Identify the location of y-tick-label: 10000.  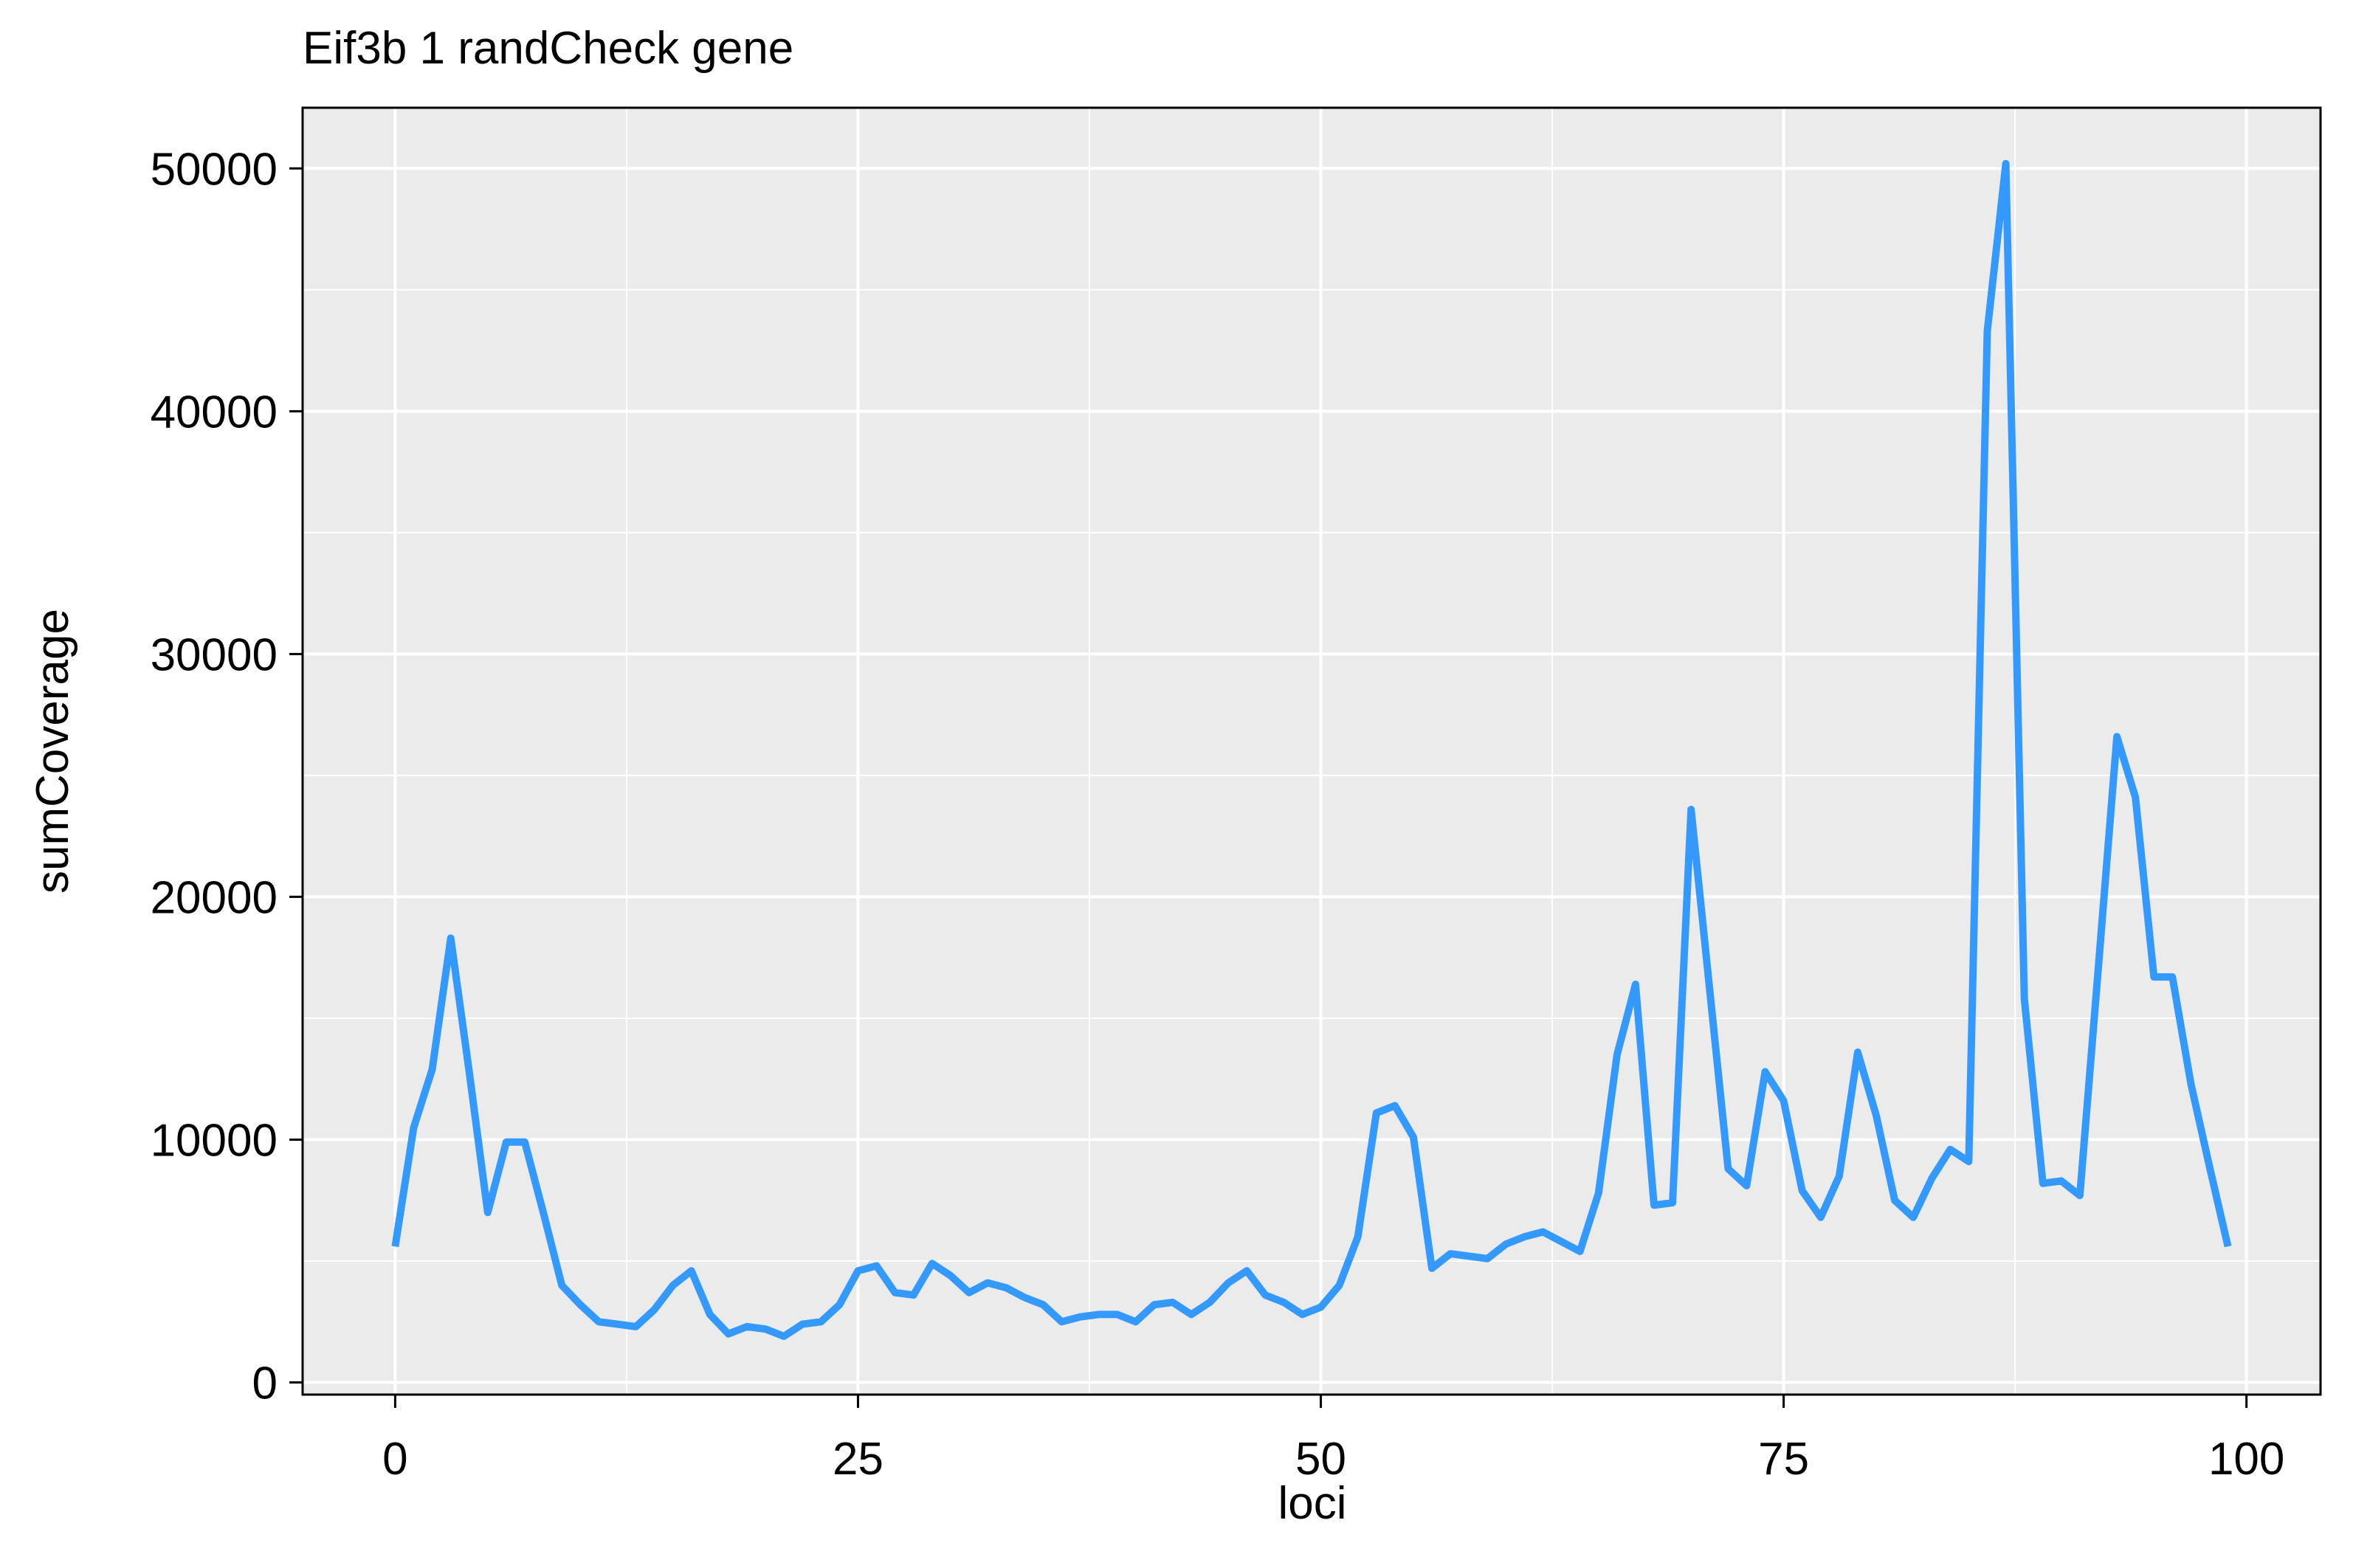
(214, 1140).